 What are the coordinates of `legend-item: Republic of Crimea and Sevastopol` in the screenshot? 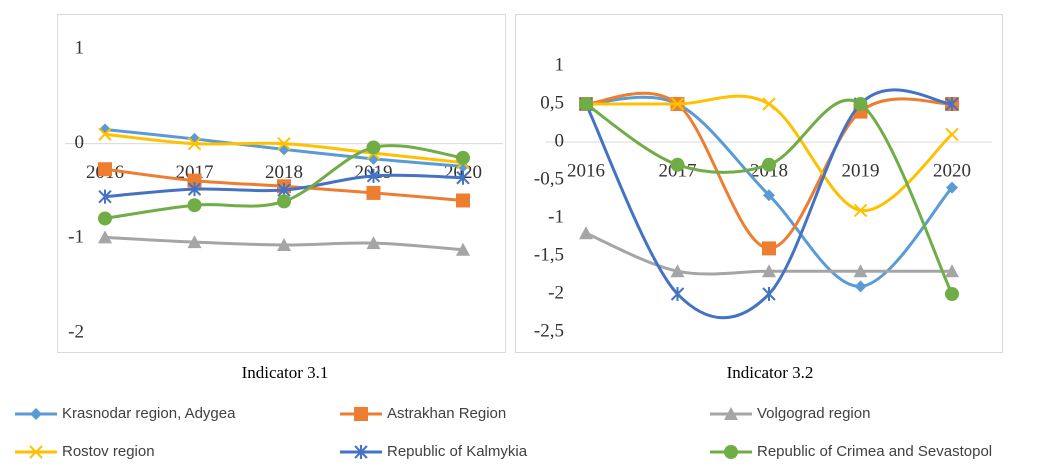 It's located at (851, 451).